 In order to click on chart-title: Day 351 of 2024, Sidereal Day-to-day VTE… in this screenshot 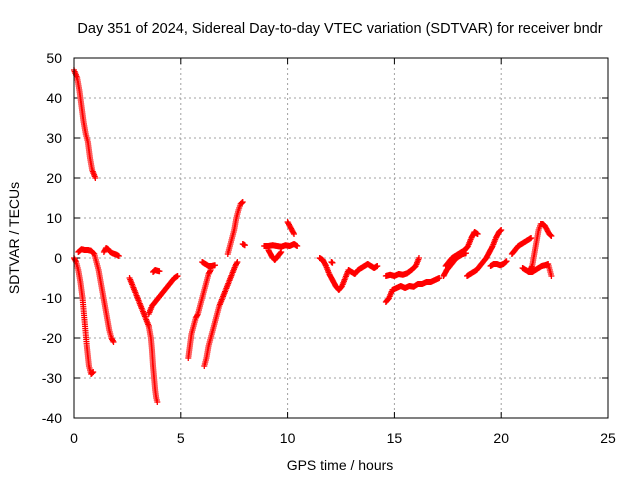, I will do `click(339, 29)`.